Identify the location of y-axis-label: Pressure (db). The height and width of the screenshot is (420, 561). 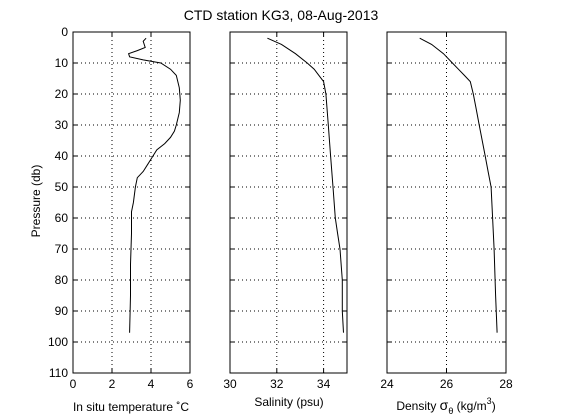
(36, 201).